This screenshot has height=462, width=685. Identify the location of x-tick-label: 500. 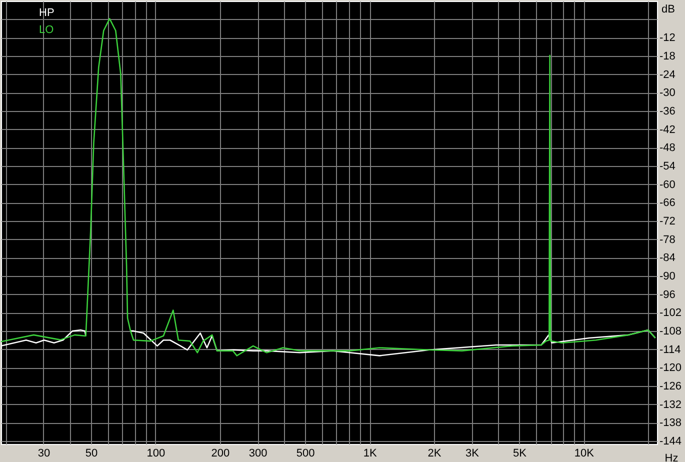
(305, 454).